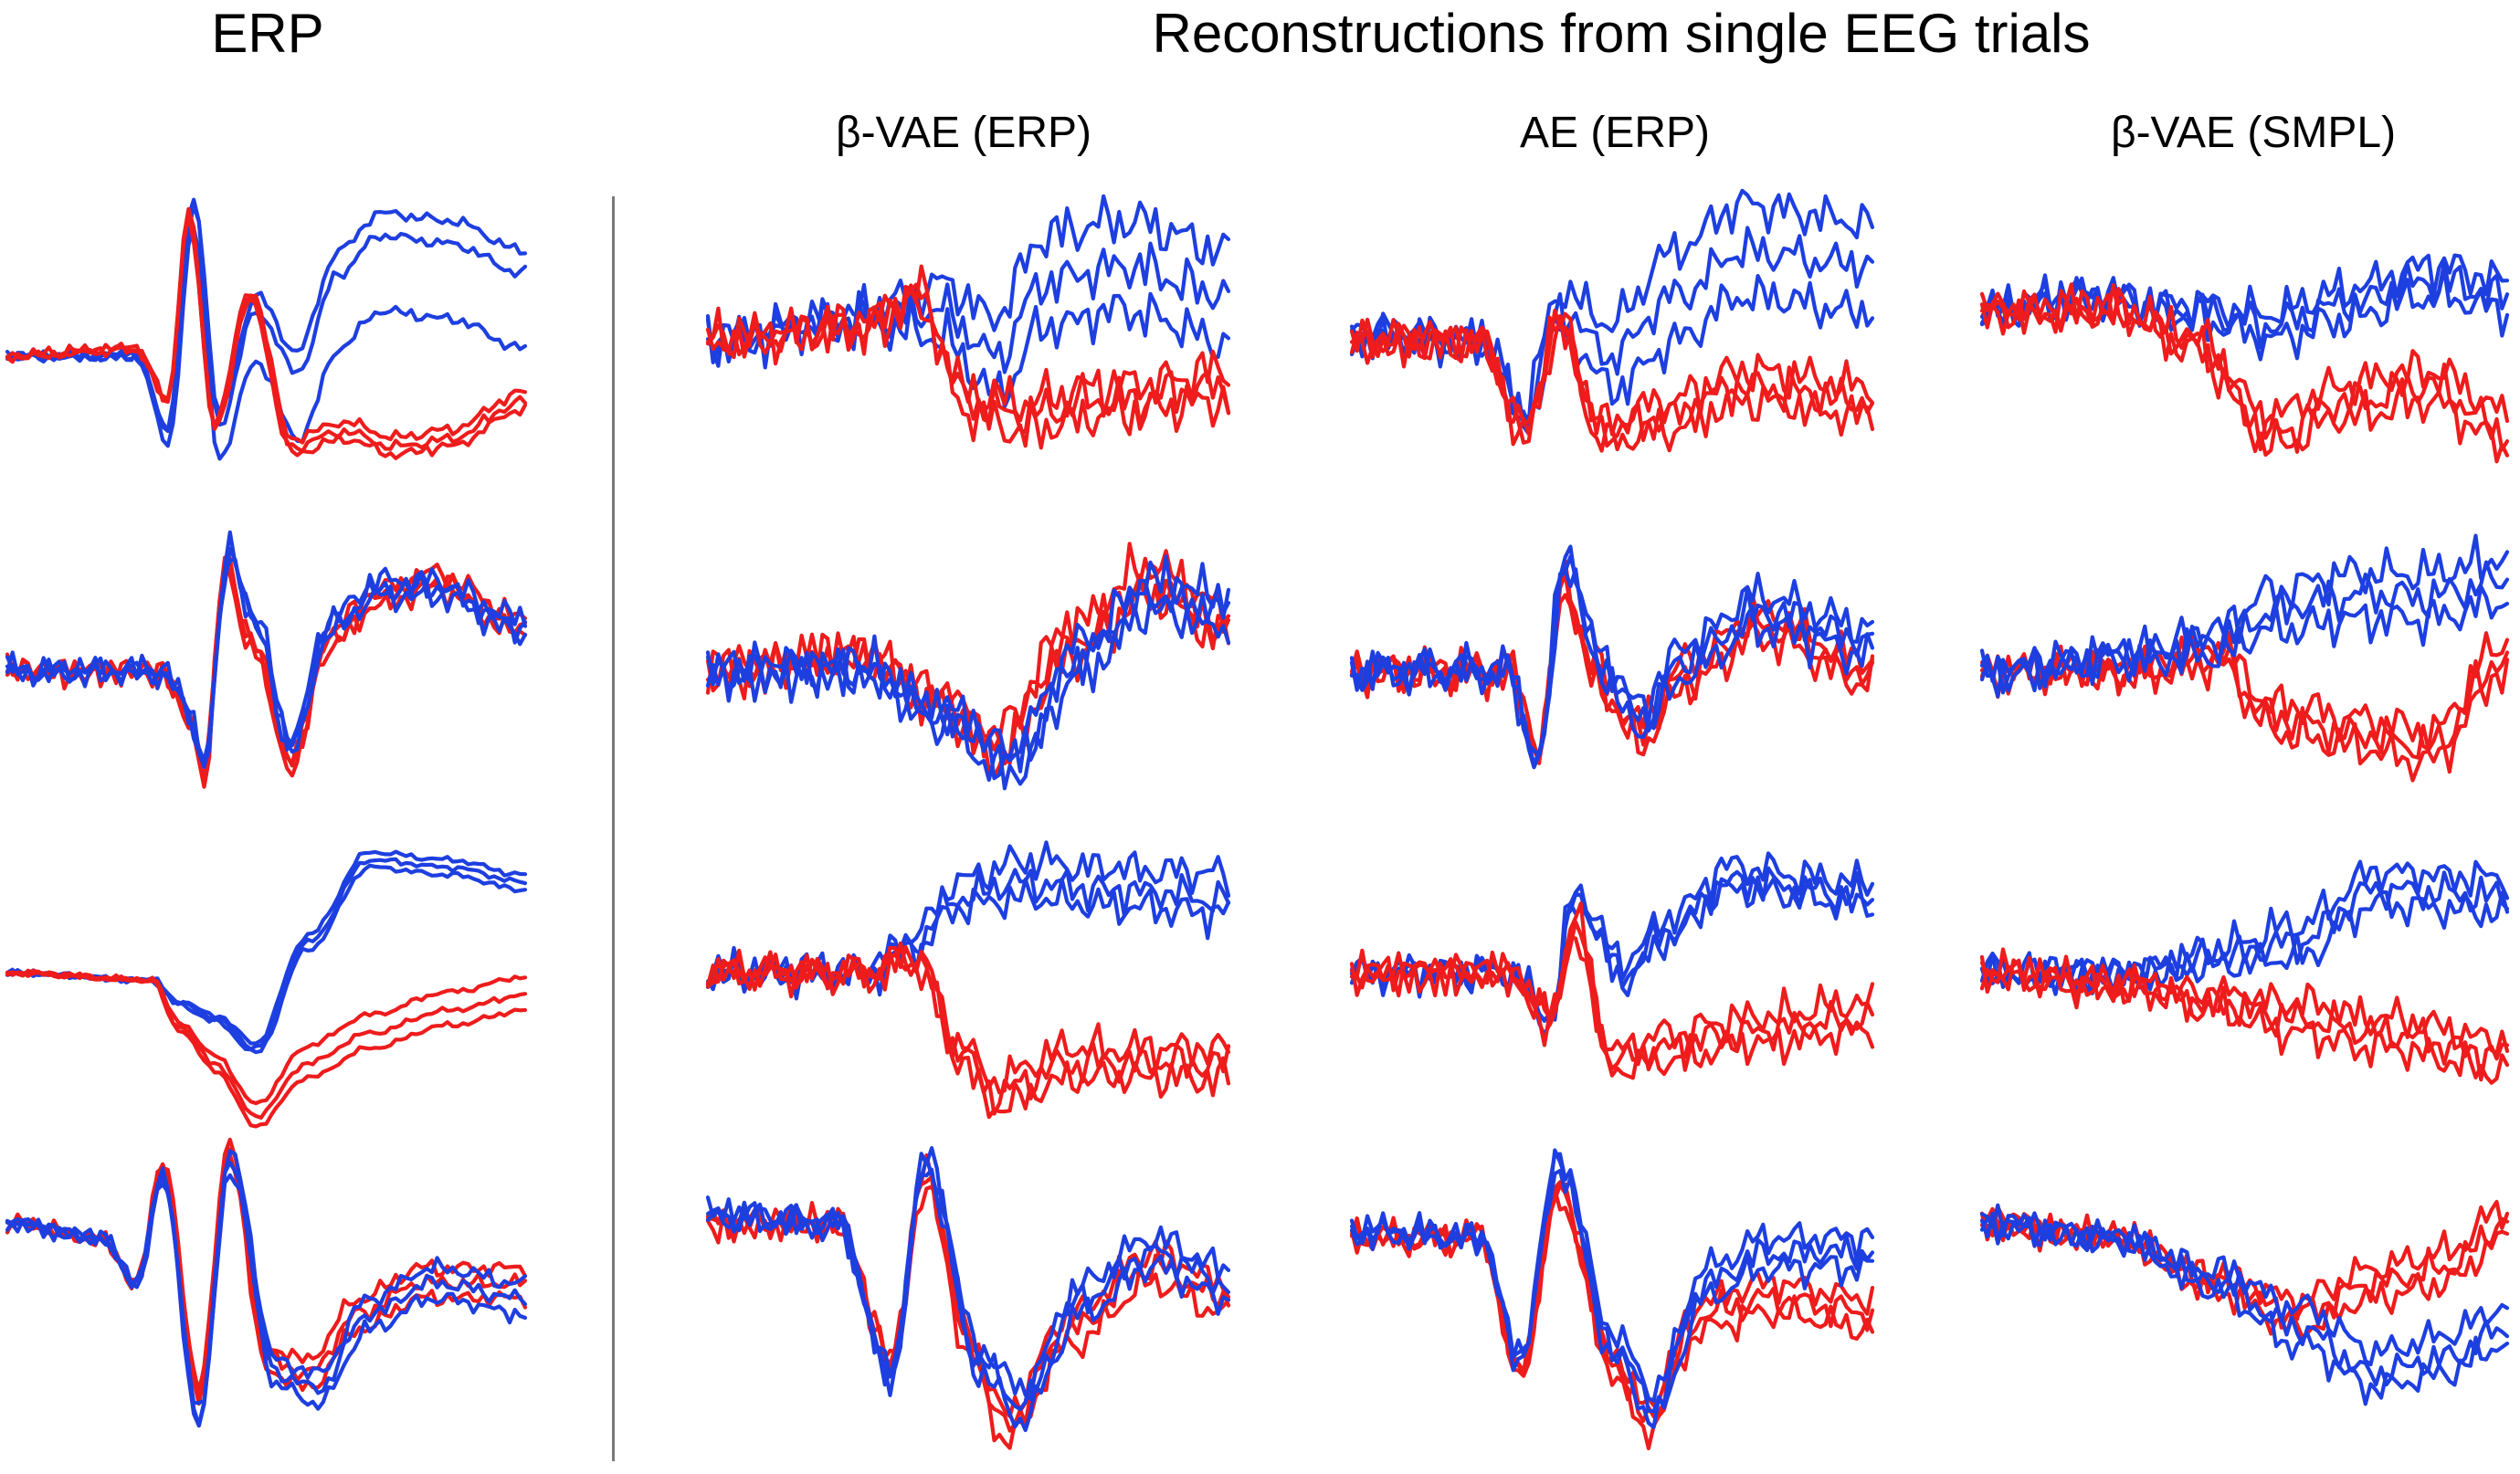 The width and height of the screenshot is (2520, 1474). I want to click on left-title: ERP, so click(267, 33).